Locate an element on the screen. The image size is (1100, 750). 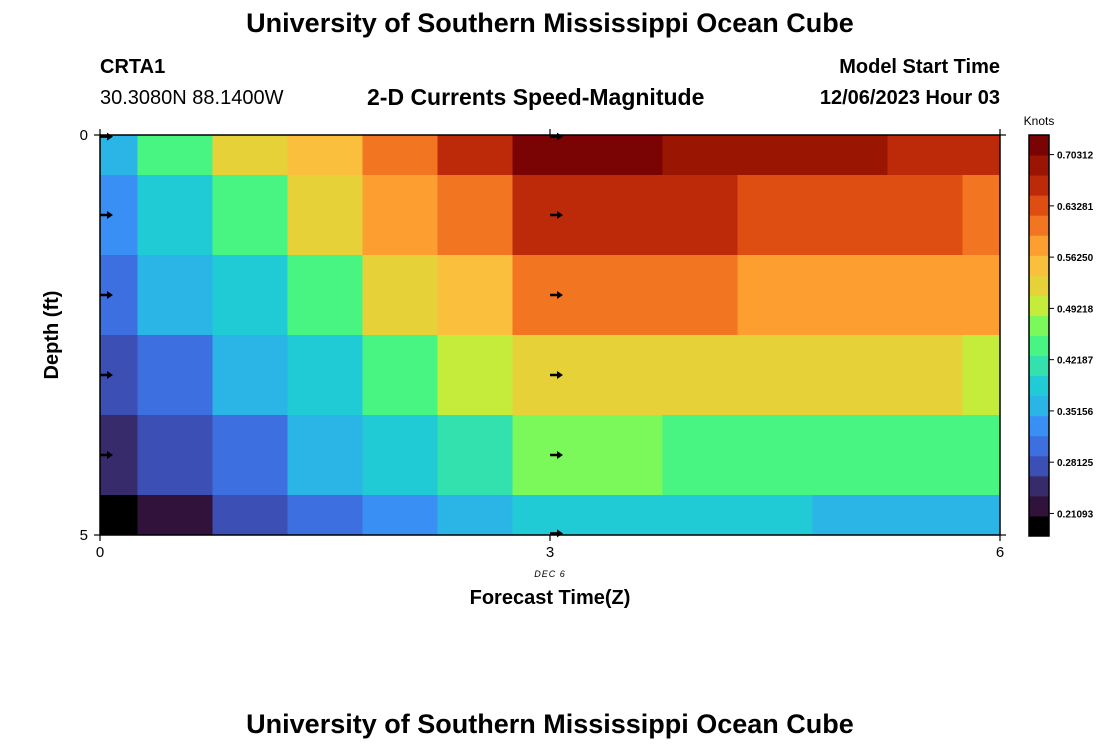
x-date-sublabel: DEC 6 is located at coordinates (550, 574).